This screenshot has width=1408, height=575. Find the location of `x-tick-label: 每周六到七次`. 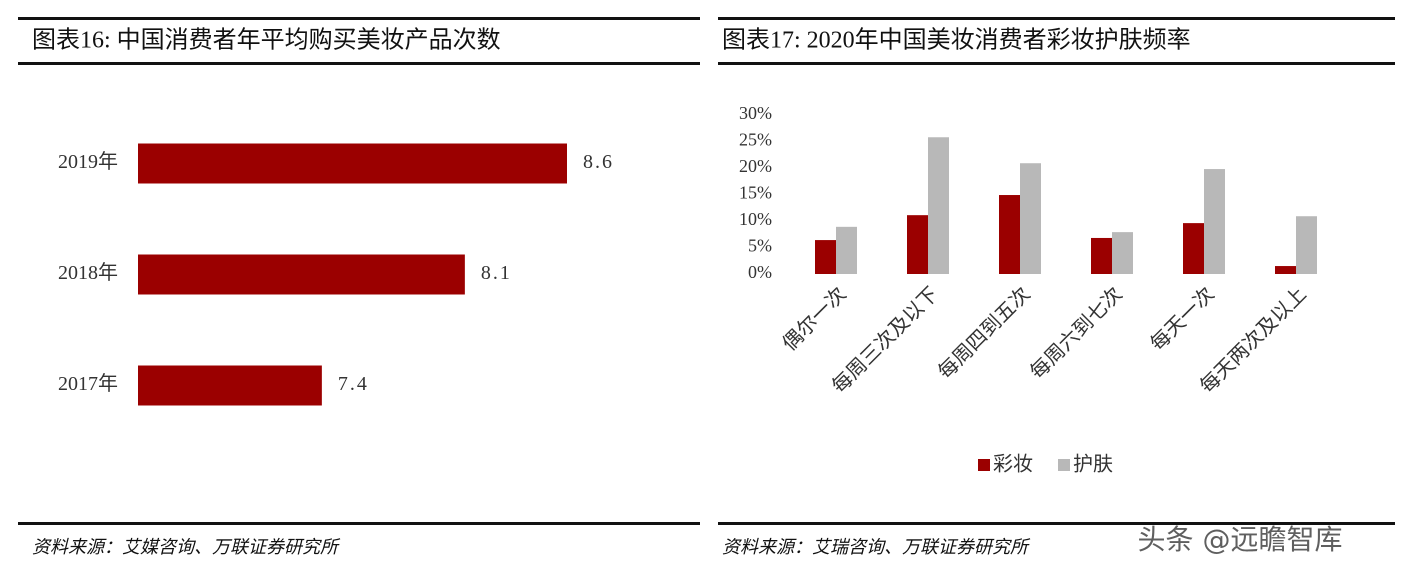

x-tick-label: 每周六到七次 is located at coordinates (1076, 333).